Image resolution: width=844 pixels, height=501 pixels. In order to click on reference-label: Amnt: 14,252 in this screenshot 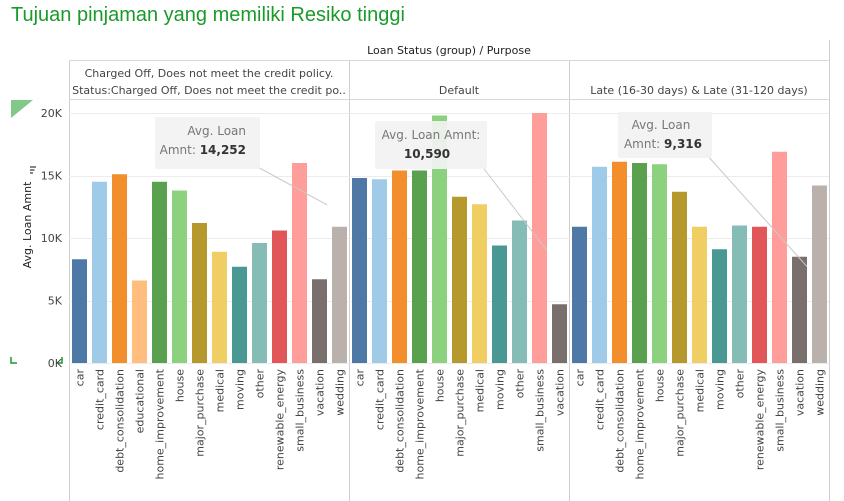, I will do `click(203, 150)`.